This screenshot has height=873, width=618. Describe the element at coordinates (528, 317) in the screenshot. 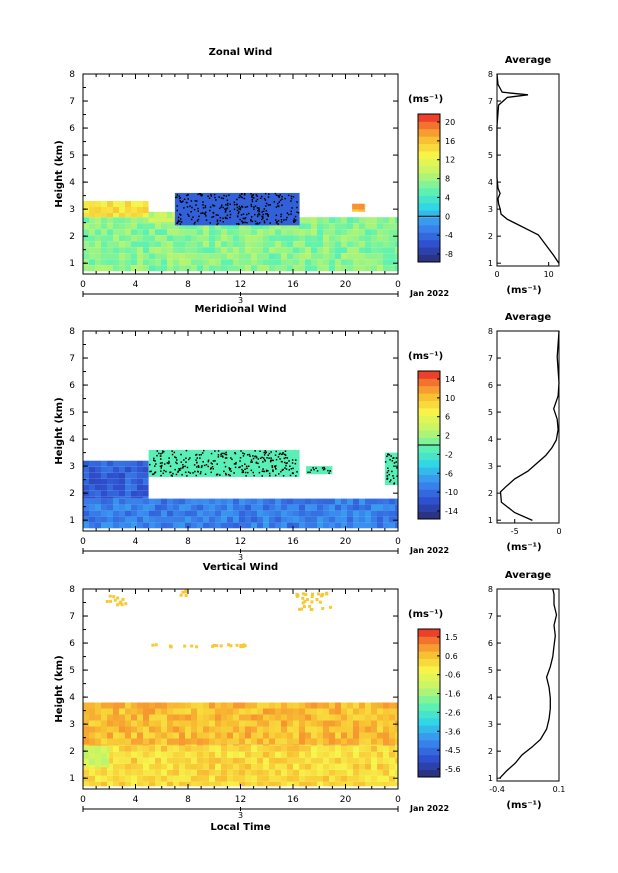

I see `average-title: Average` at that location.